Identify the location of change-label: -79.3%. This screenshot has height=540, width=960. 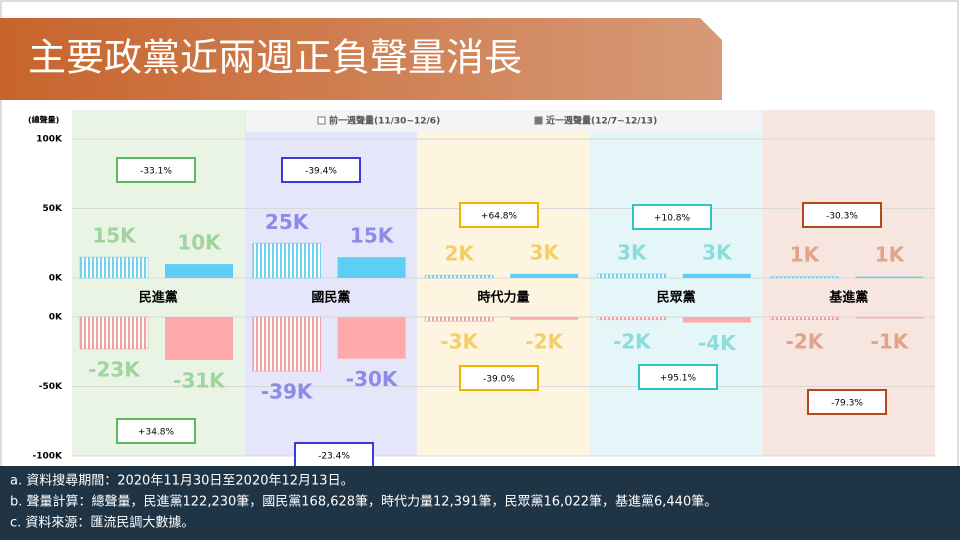
(847, 404).